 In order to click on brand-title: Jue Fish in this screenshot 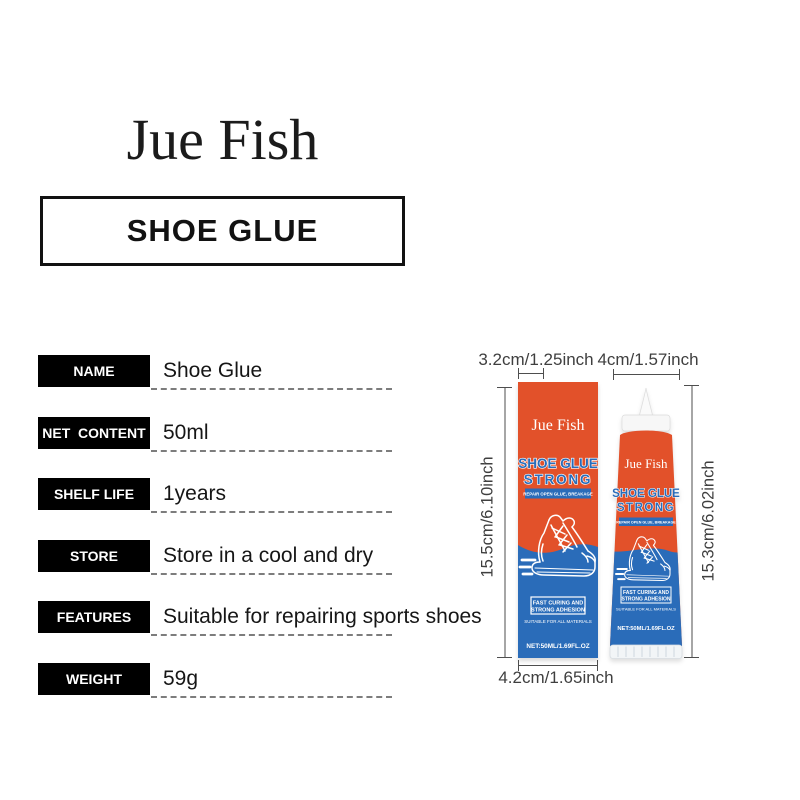, I will do `click(222, 139)`.